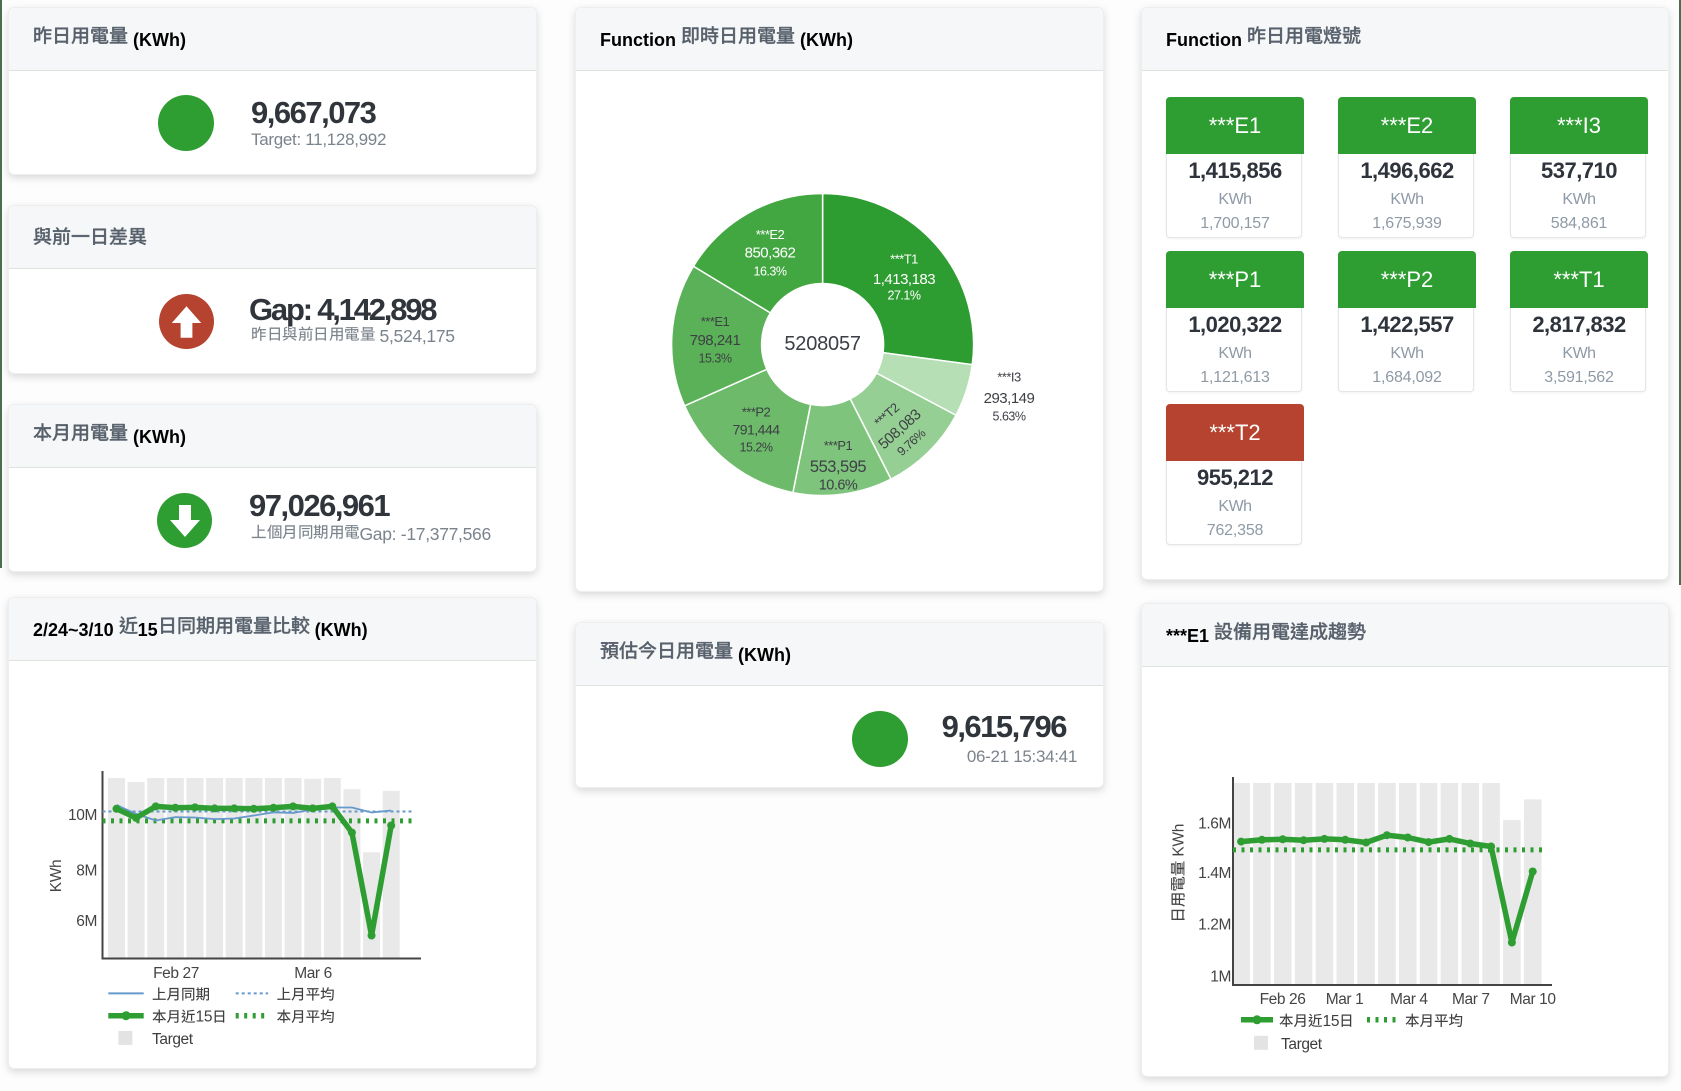  What do you see at coordinates (1471, 999) in the screenshot?
I see `svg-text: Mar 7` at bounding box center [1471, 999].